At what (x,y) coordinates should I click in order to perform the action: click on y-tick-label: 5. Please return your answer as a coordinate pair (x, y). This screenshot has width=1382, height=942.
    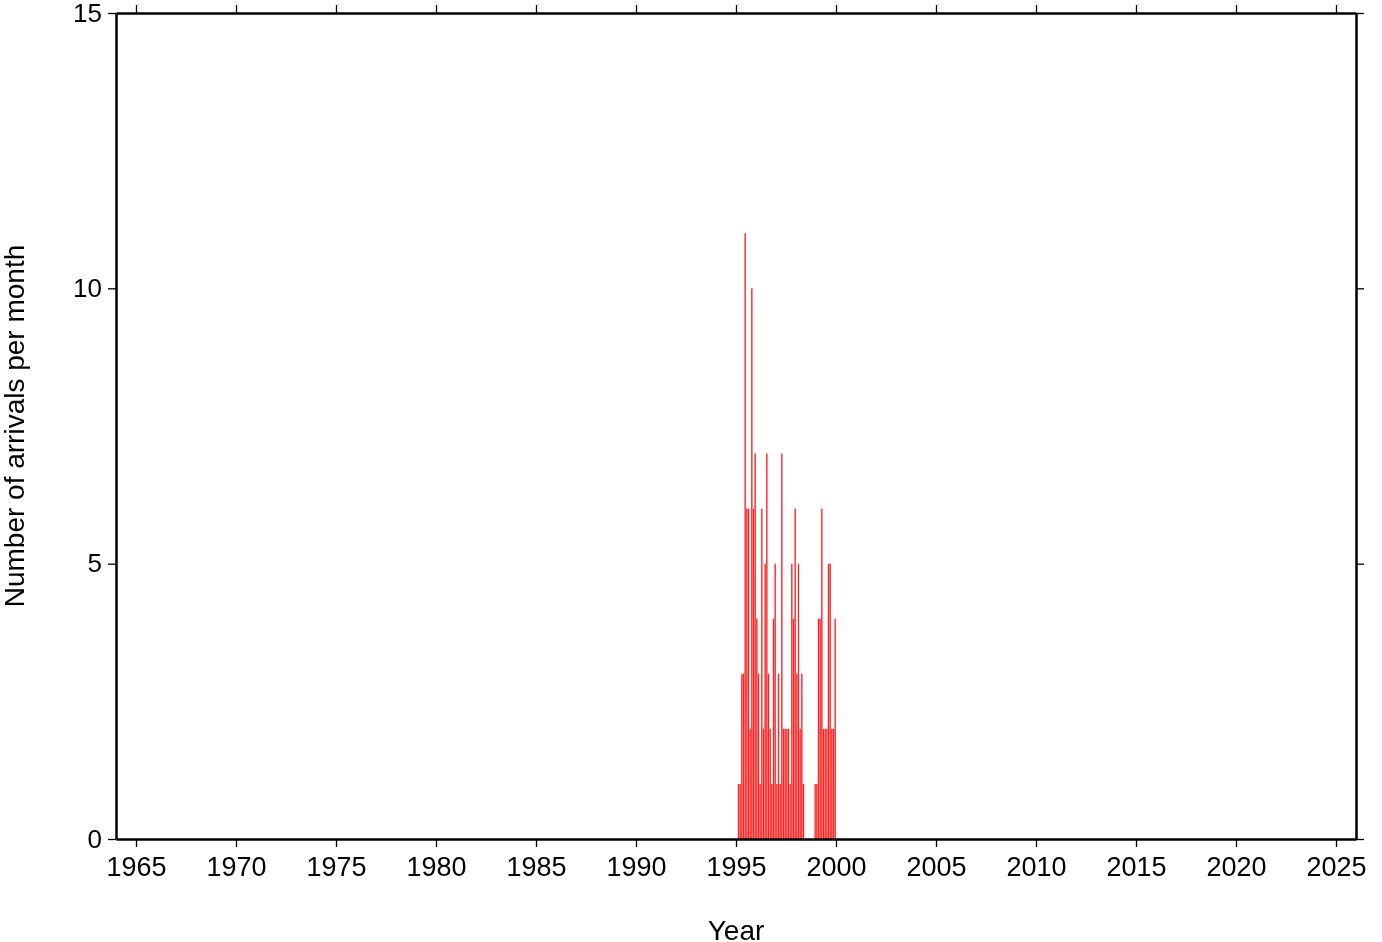
    Looking at the image, I should click on (94, 563).